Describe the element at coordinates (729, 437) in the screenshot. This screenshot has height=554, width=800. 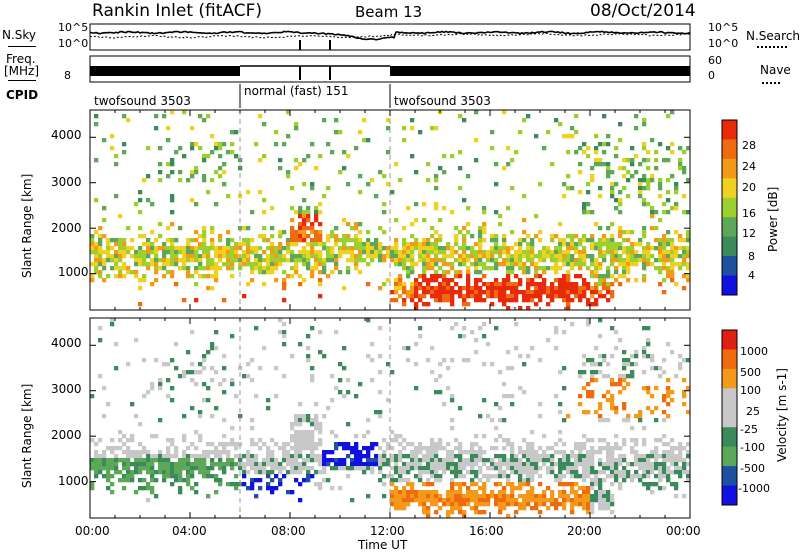
I see `colorbar-swatch` at that location.